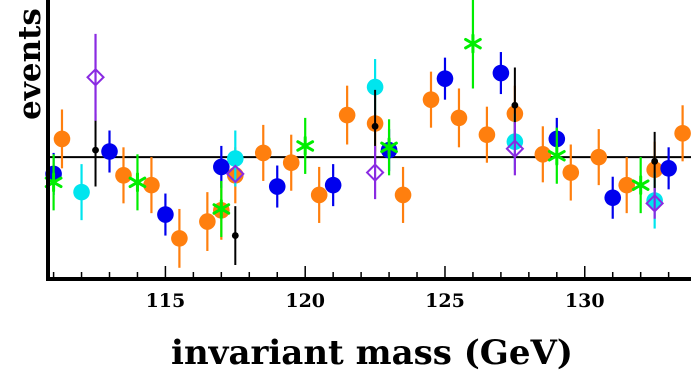  Describe the element at coordinates (375, 301) in the screenshot. I see `x-tick-labels: 115 120 125 130` at that location.